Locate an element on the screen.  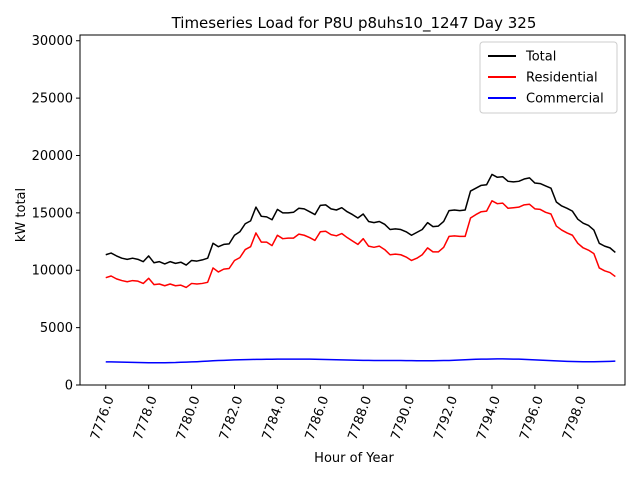
legend: Total Residential Commercial is located at coordinates (548, 77).